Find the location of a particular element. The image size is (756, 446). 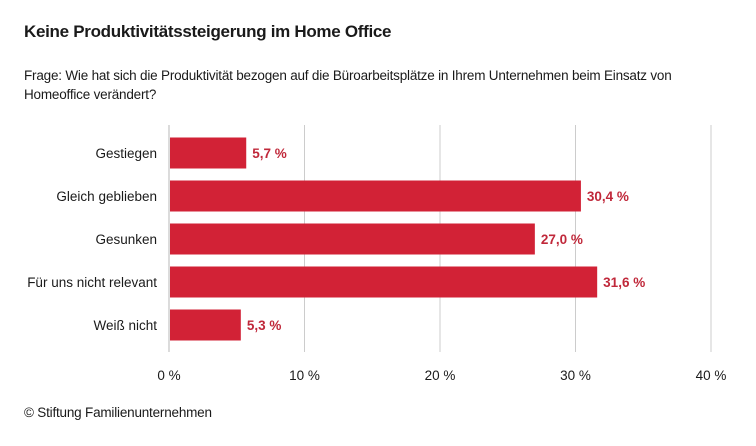

value-label: 30,4 % is located at coordinates (608, 196).